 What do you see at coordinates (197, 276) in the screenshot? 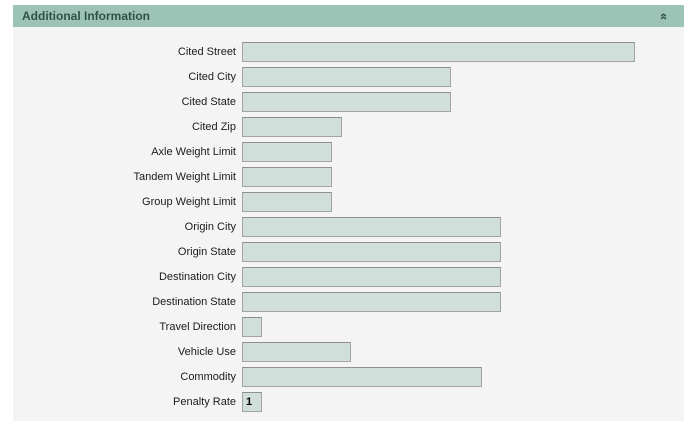
I see `field-label-destination-city: Destination City` at bounding box center [197, 276].